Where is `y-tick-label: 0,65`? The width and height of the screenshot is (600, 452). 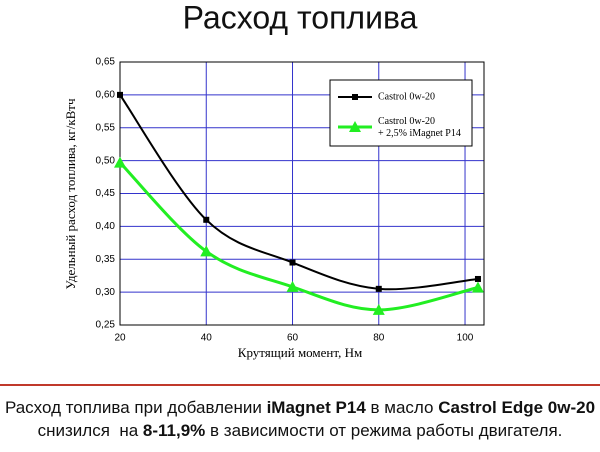
y-tick-label: 0,65 is located at coordinates (106, 62).